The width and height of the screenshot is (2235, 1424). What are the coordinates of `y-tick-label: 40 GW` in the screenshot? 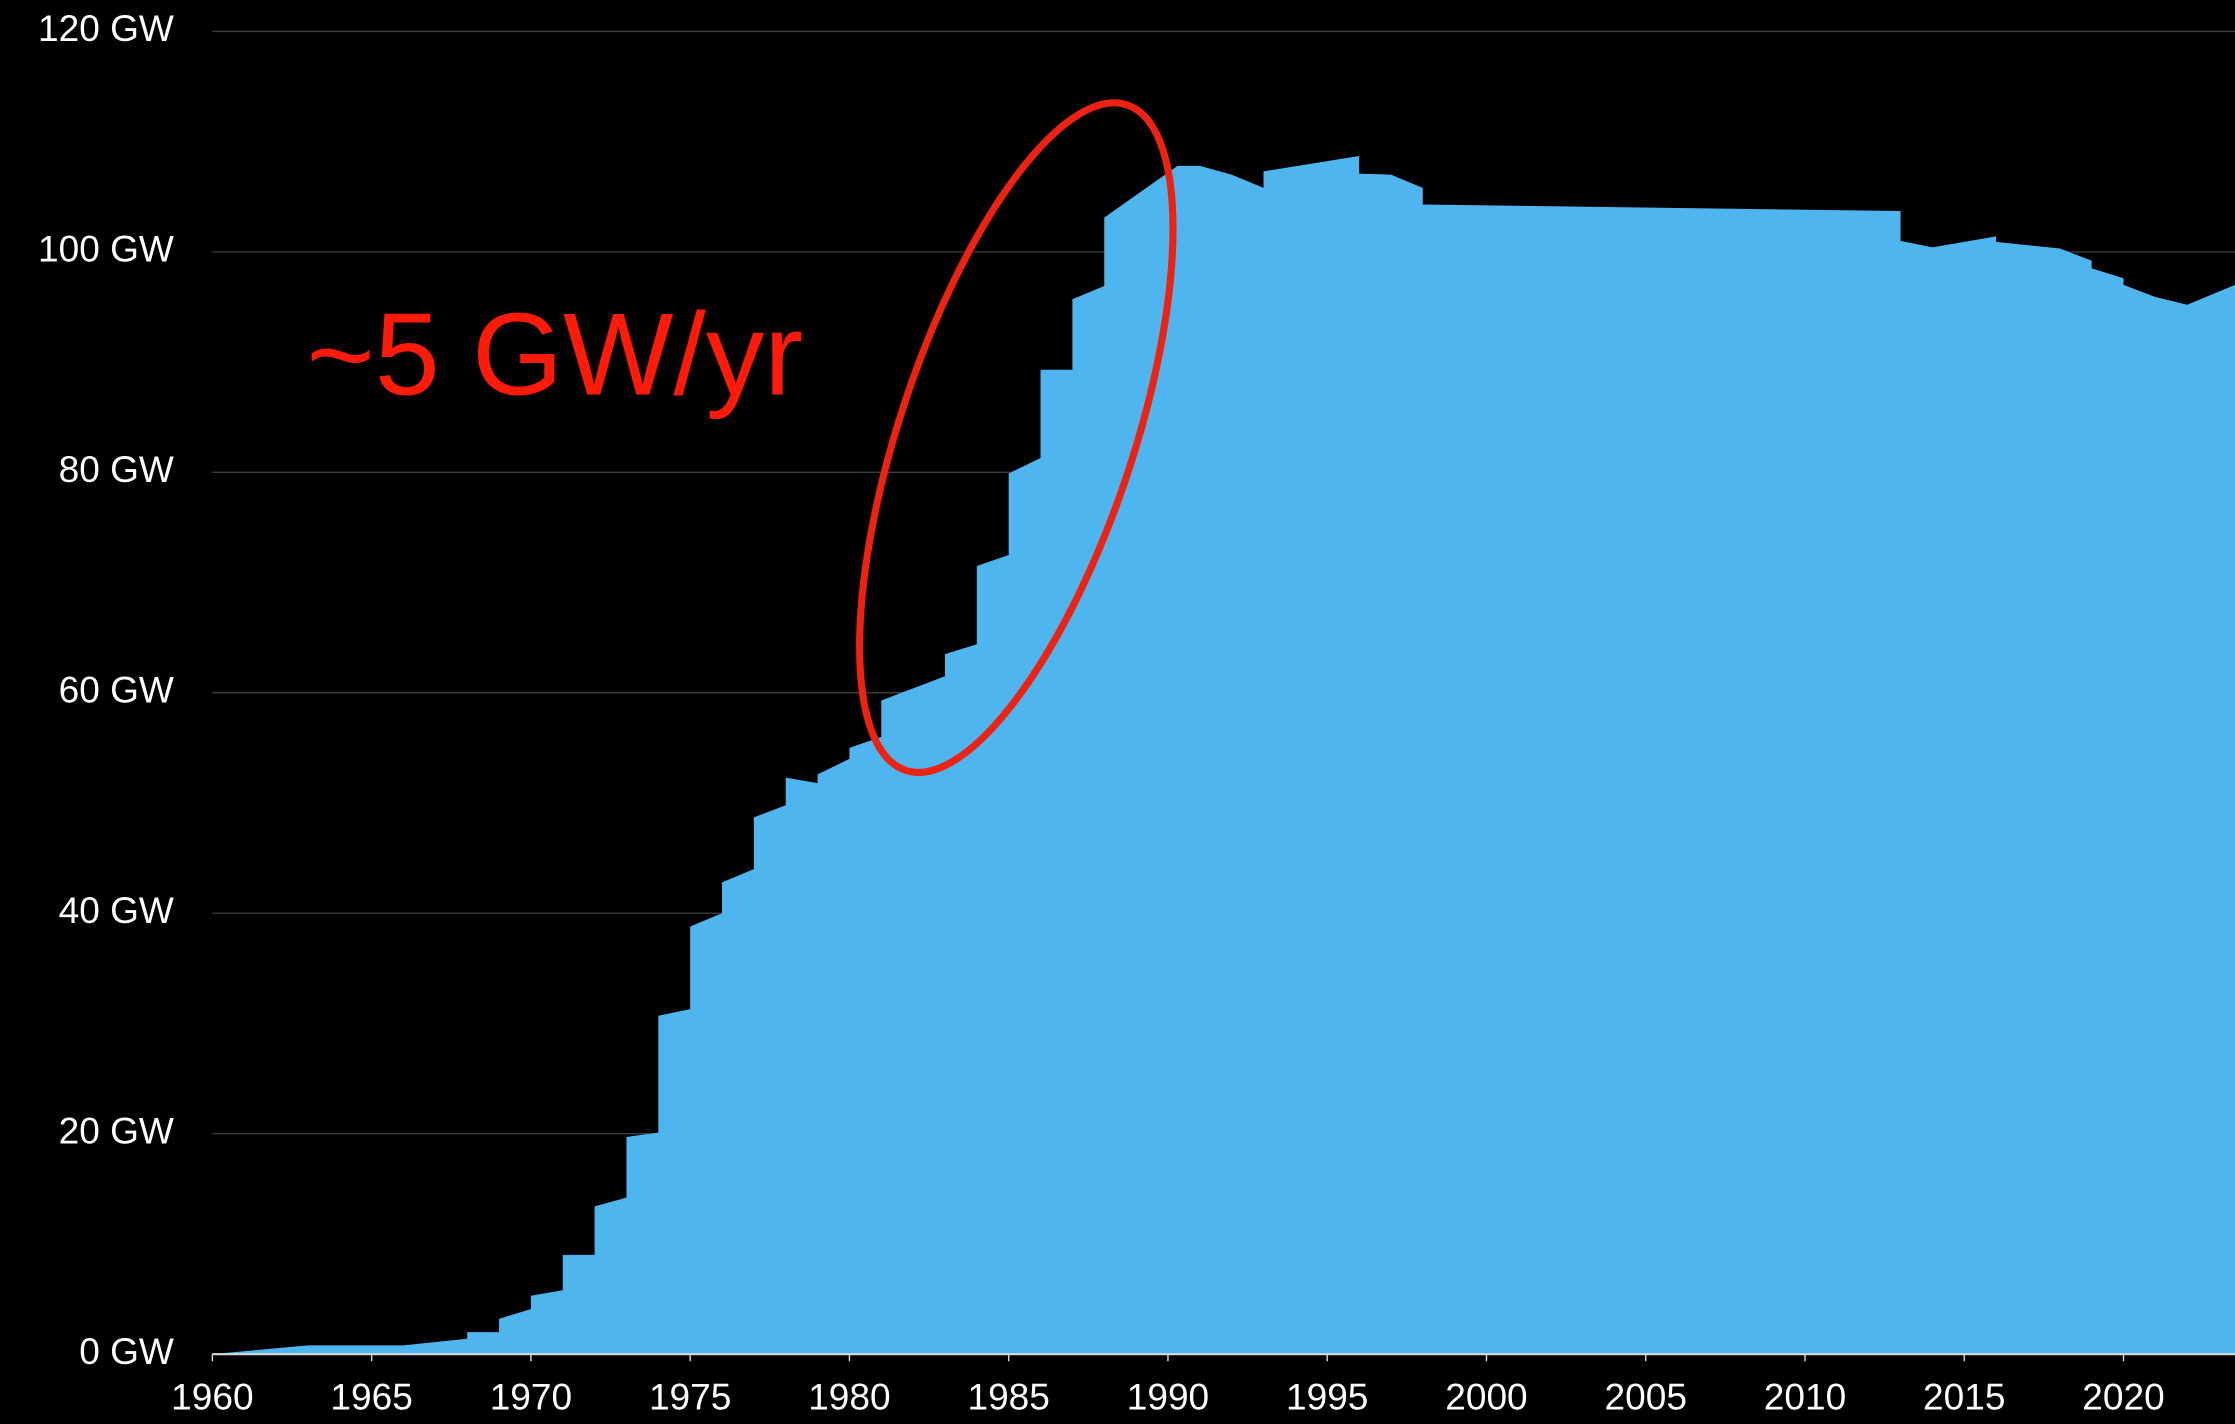 It's located at (116, 910).